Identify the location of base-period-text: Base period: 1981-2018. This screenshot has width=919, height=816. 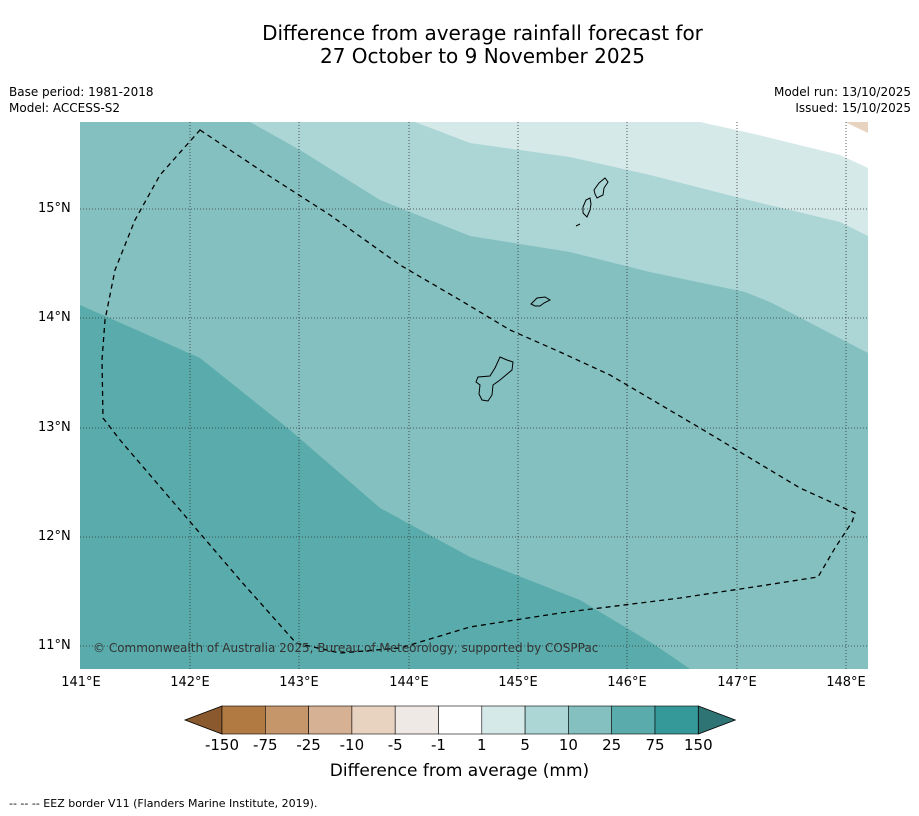
(81, 92).